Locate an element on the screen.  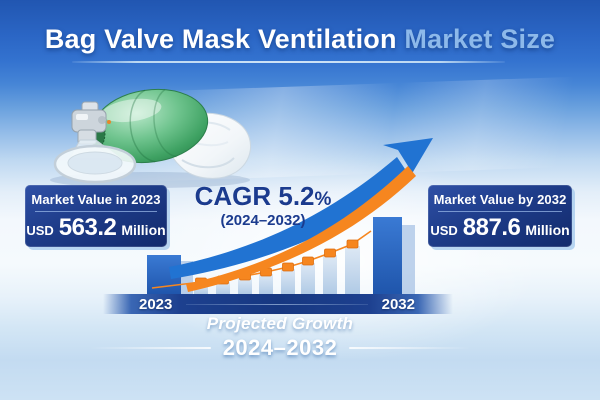
axis-line is located at coordinates (277, 304).